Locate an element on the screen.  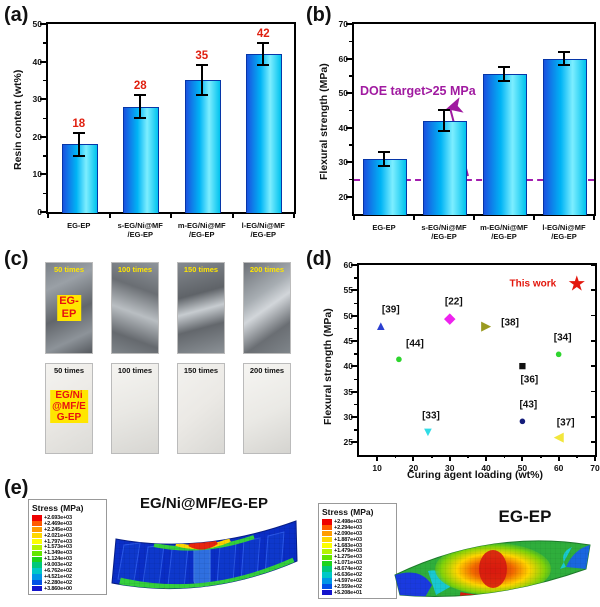
legend-row: +2.559e+02 is located at coordinates (358, 587).